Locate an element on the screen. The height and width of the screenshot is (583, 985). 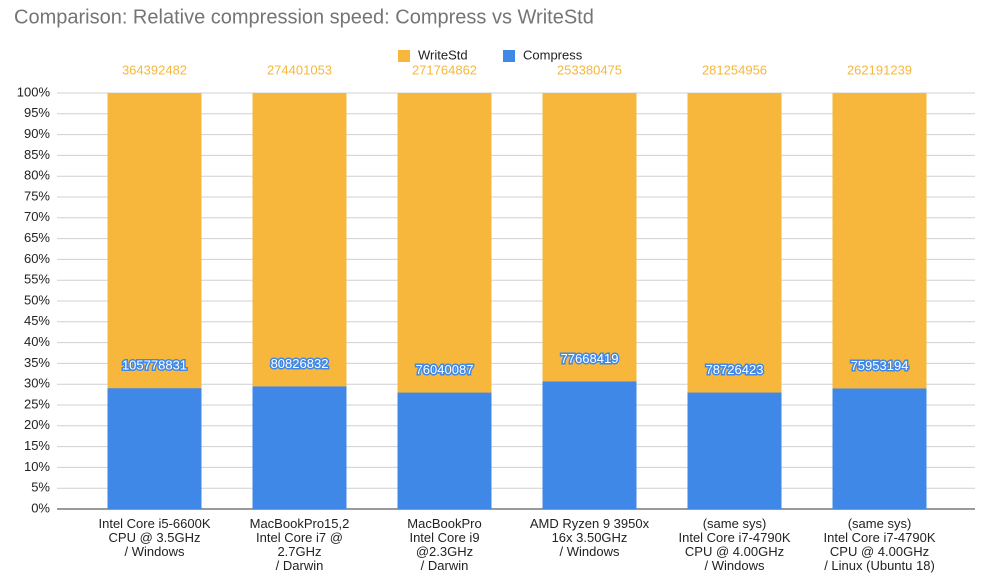
value-label: 78726423 is located at coordinates (735, 369).